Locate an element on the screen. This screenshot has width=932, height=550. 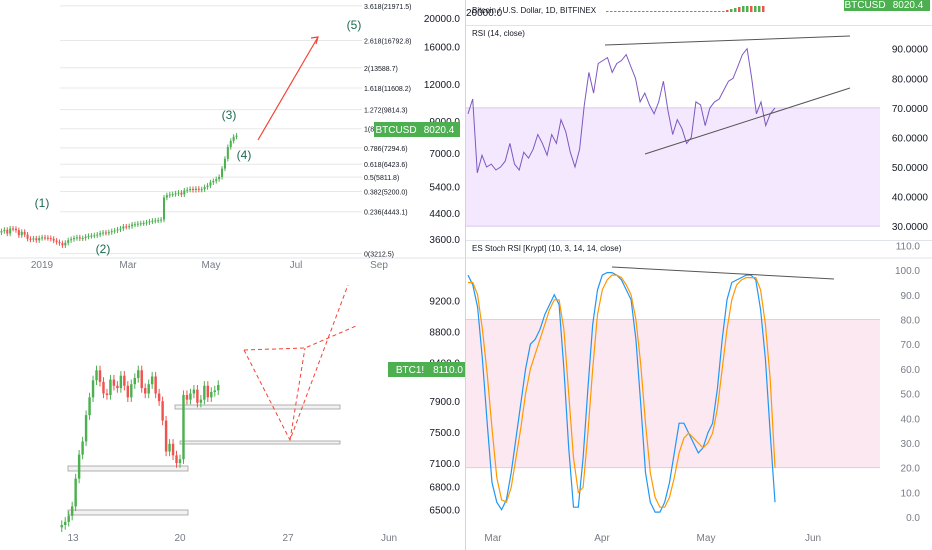
price-tick-label: 20000.0 is located at coordinates (442, 19).